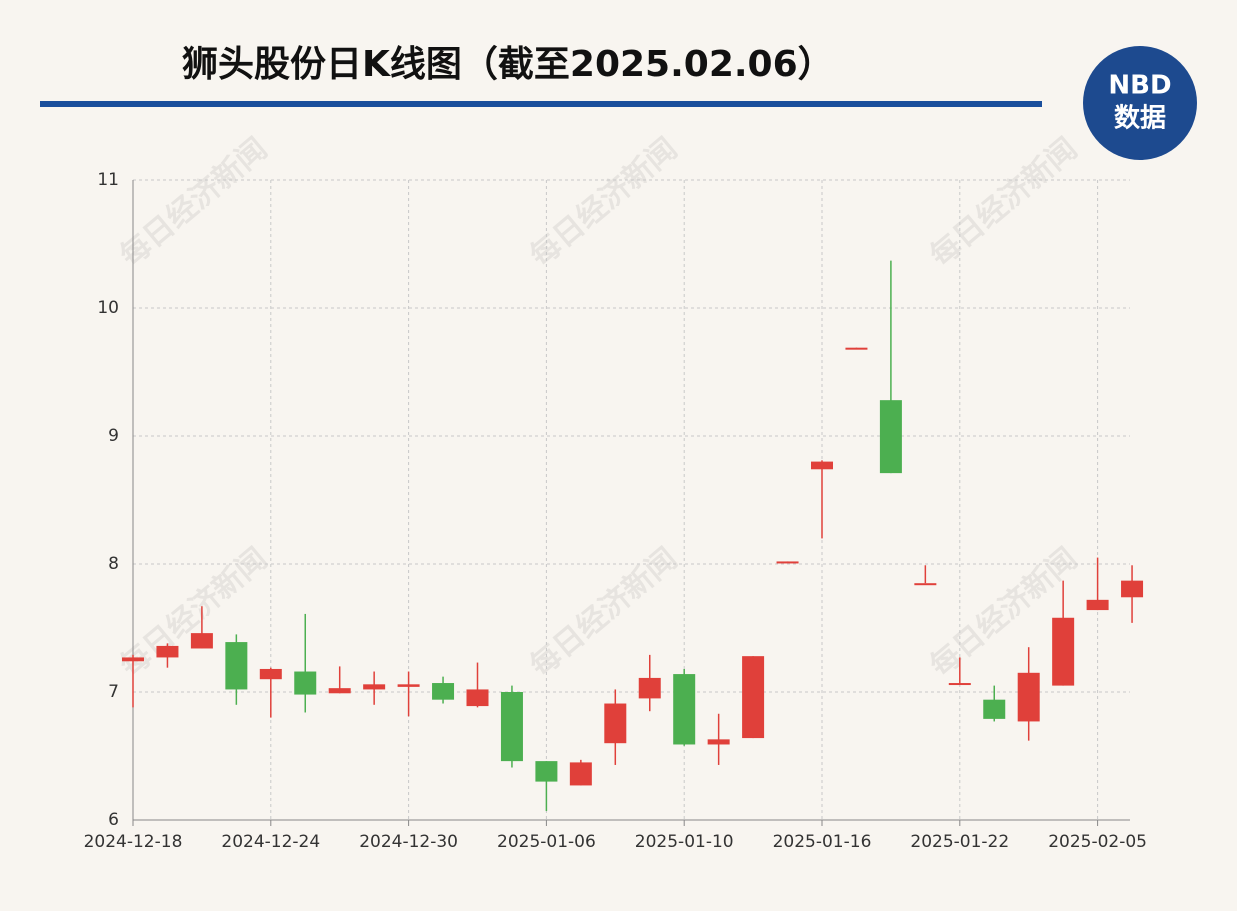  I want to click on x-tick-label: 2025-01-22, so click(959, 842).